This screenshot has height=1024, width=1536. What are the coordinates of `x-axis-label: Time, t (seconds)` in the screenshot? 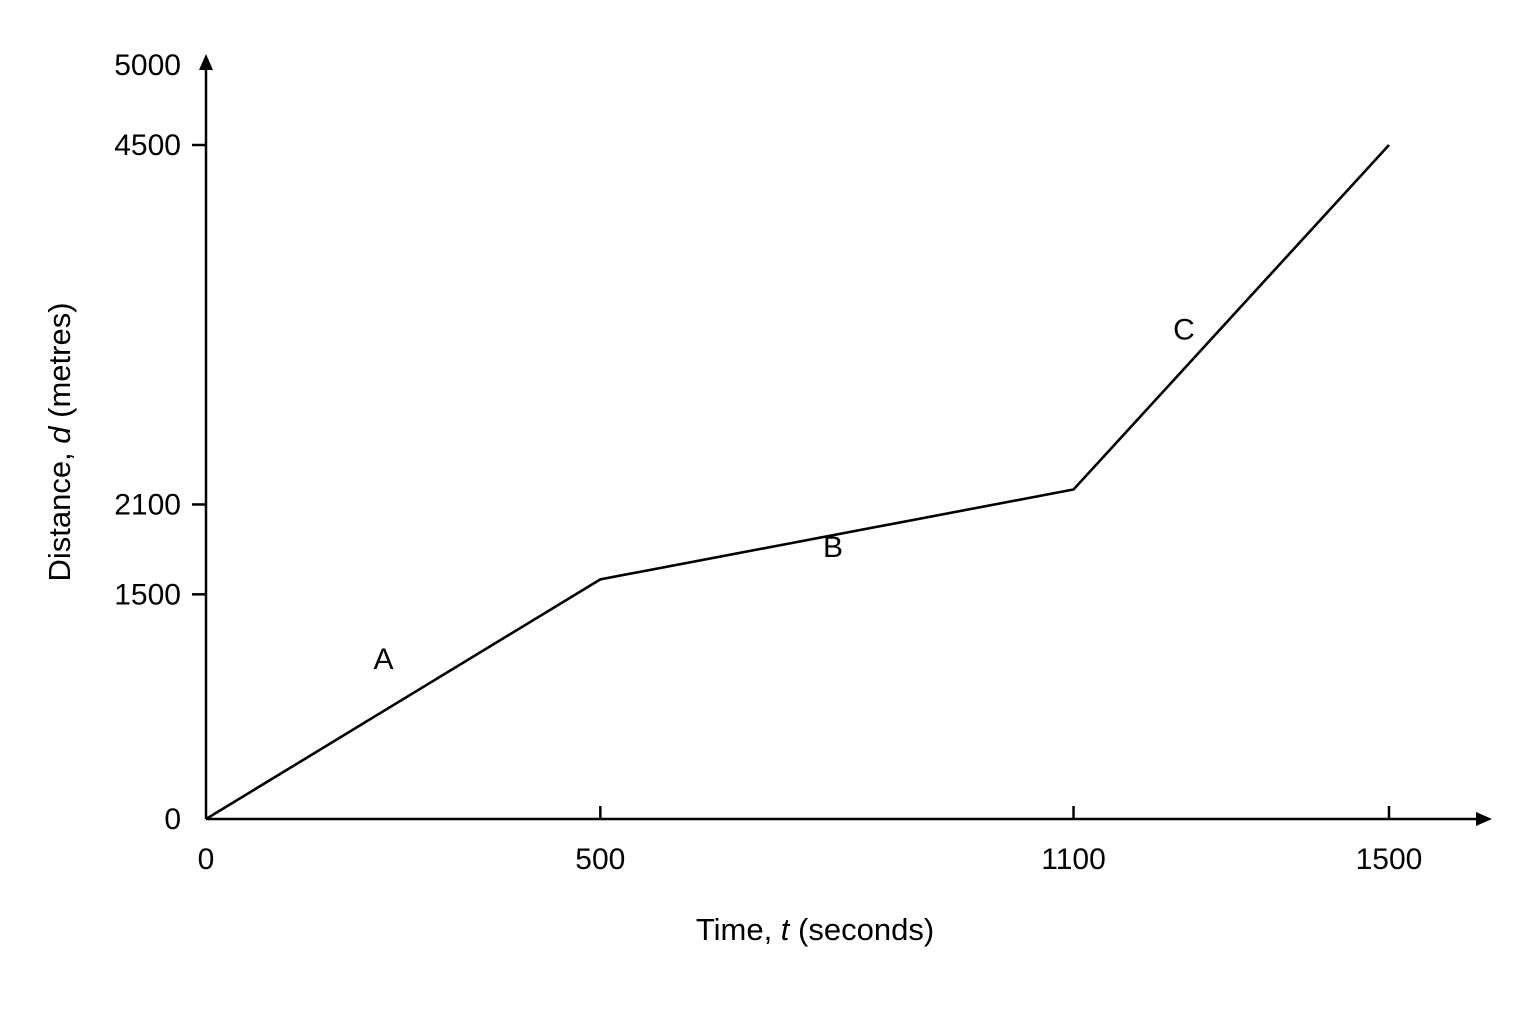 It's located at (815, 929).